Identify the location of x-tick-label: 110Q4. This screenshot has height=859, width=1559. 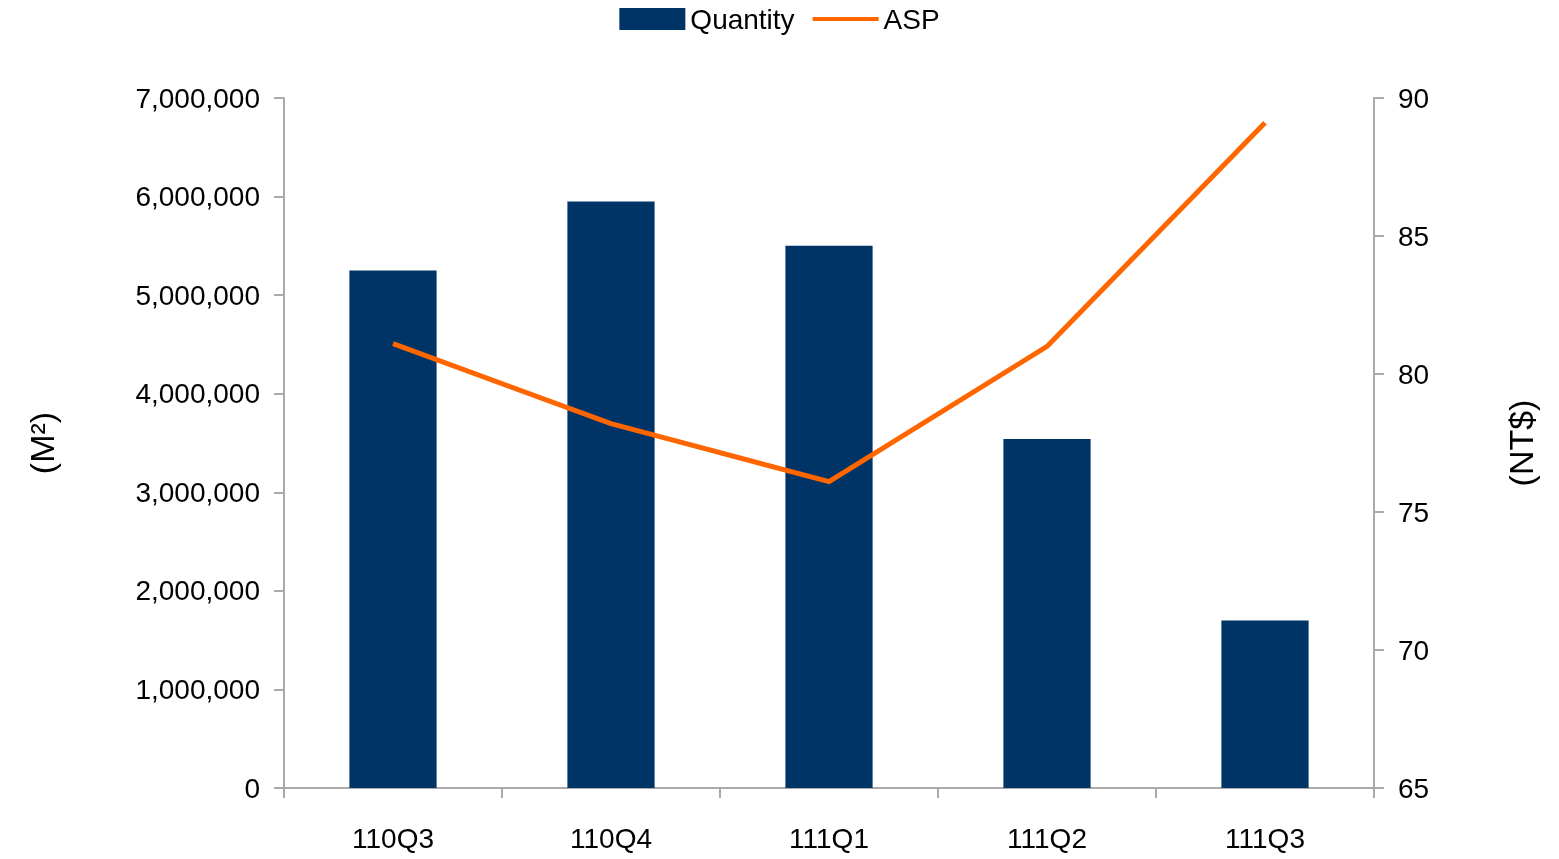
(611, 838).